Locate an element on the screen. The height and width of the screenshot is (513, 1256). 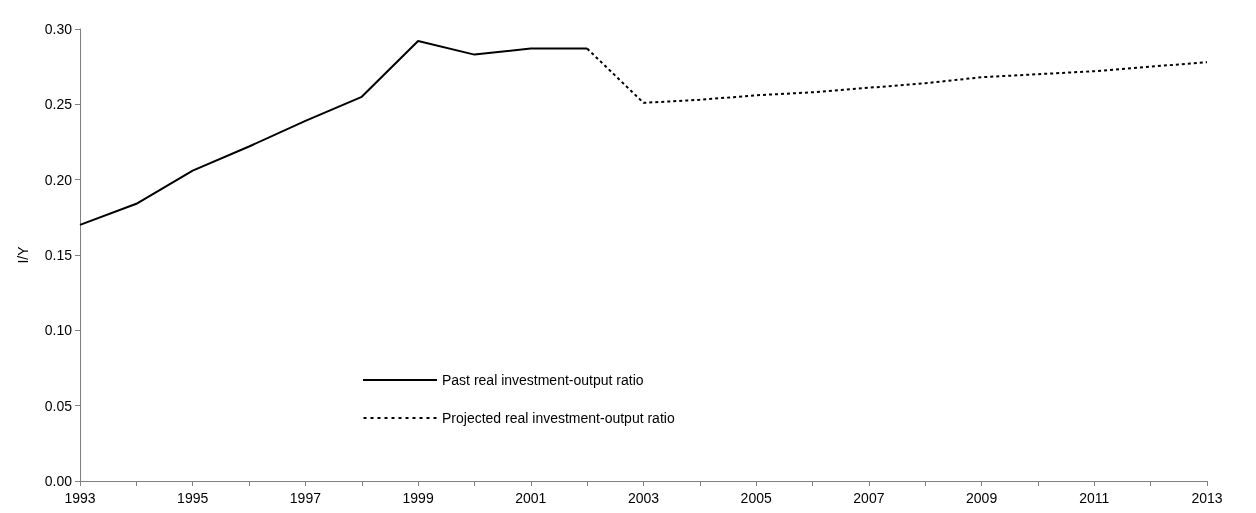
y-tick-label: 0.00 is located at coordinates (58, 481).